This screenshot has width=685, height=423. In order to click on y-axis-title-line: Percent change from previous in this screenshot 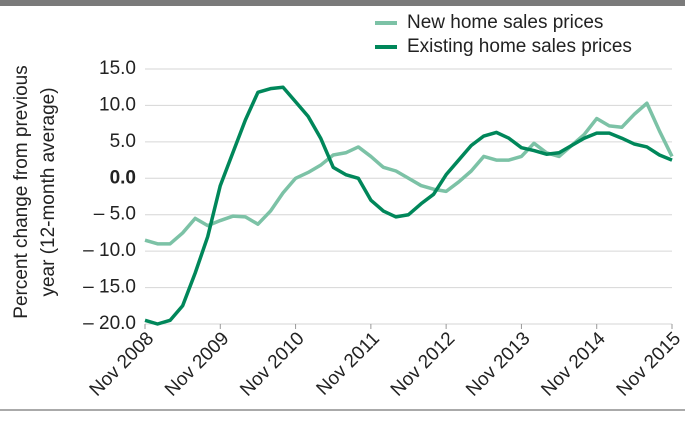, I will do `click(21, 191)`.